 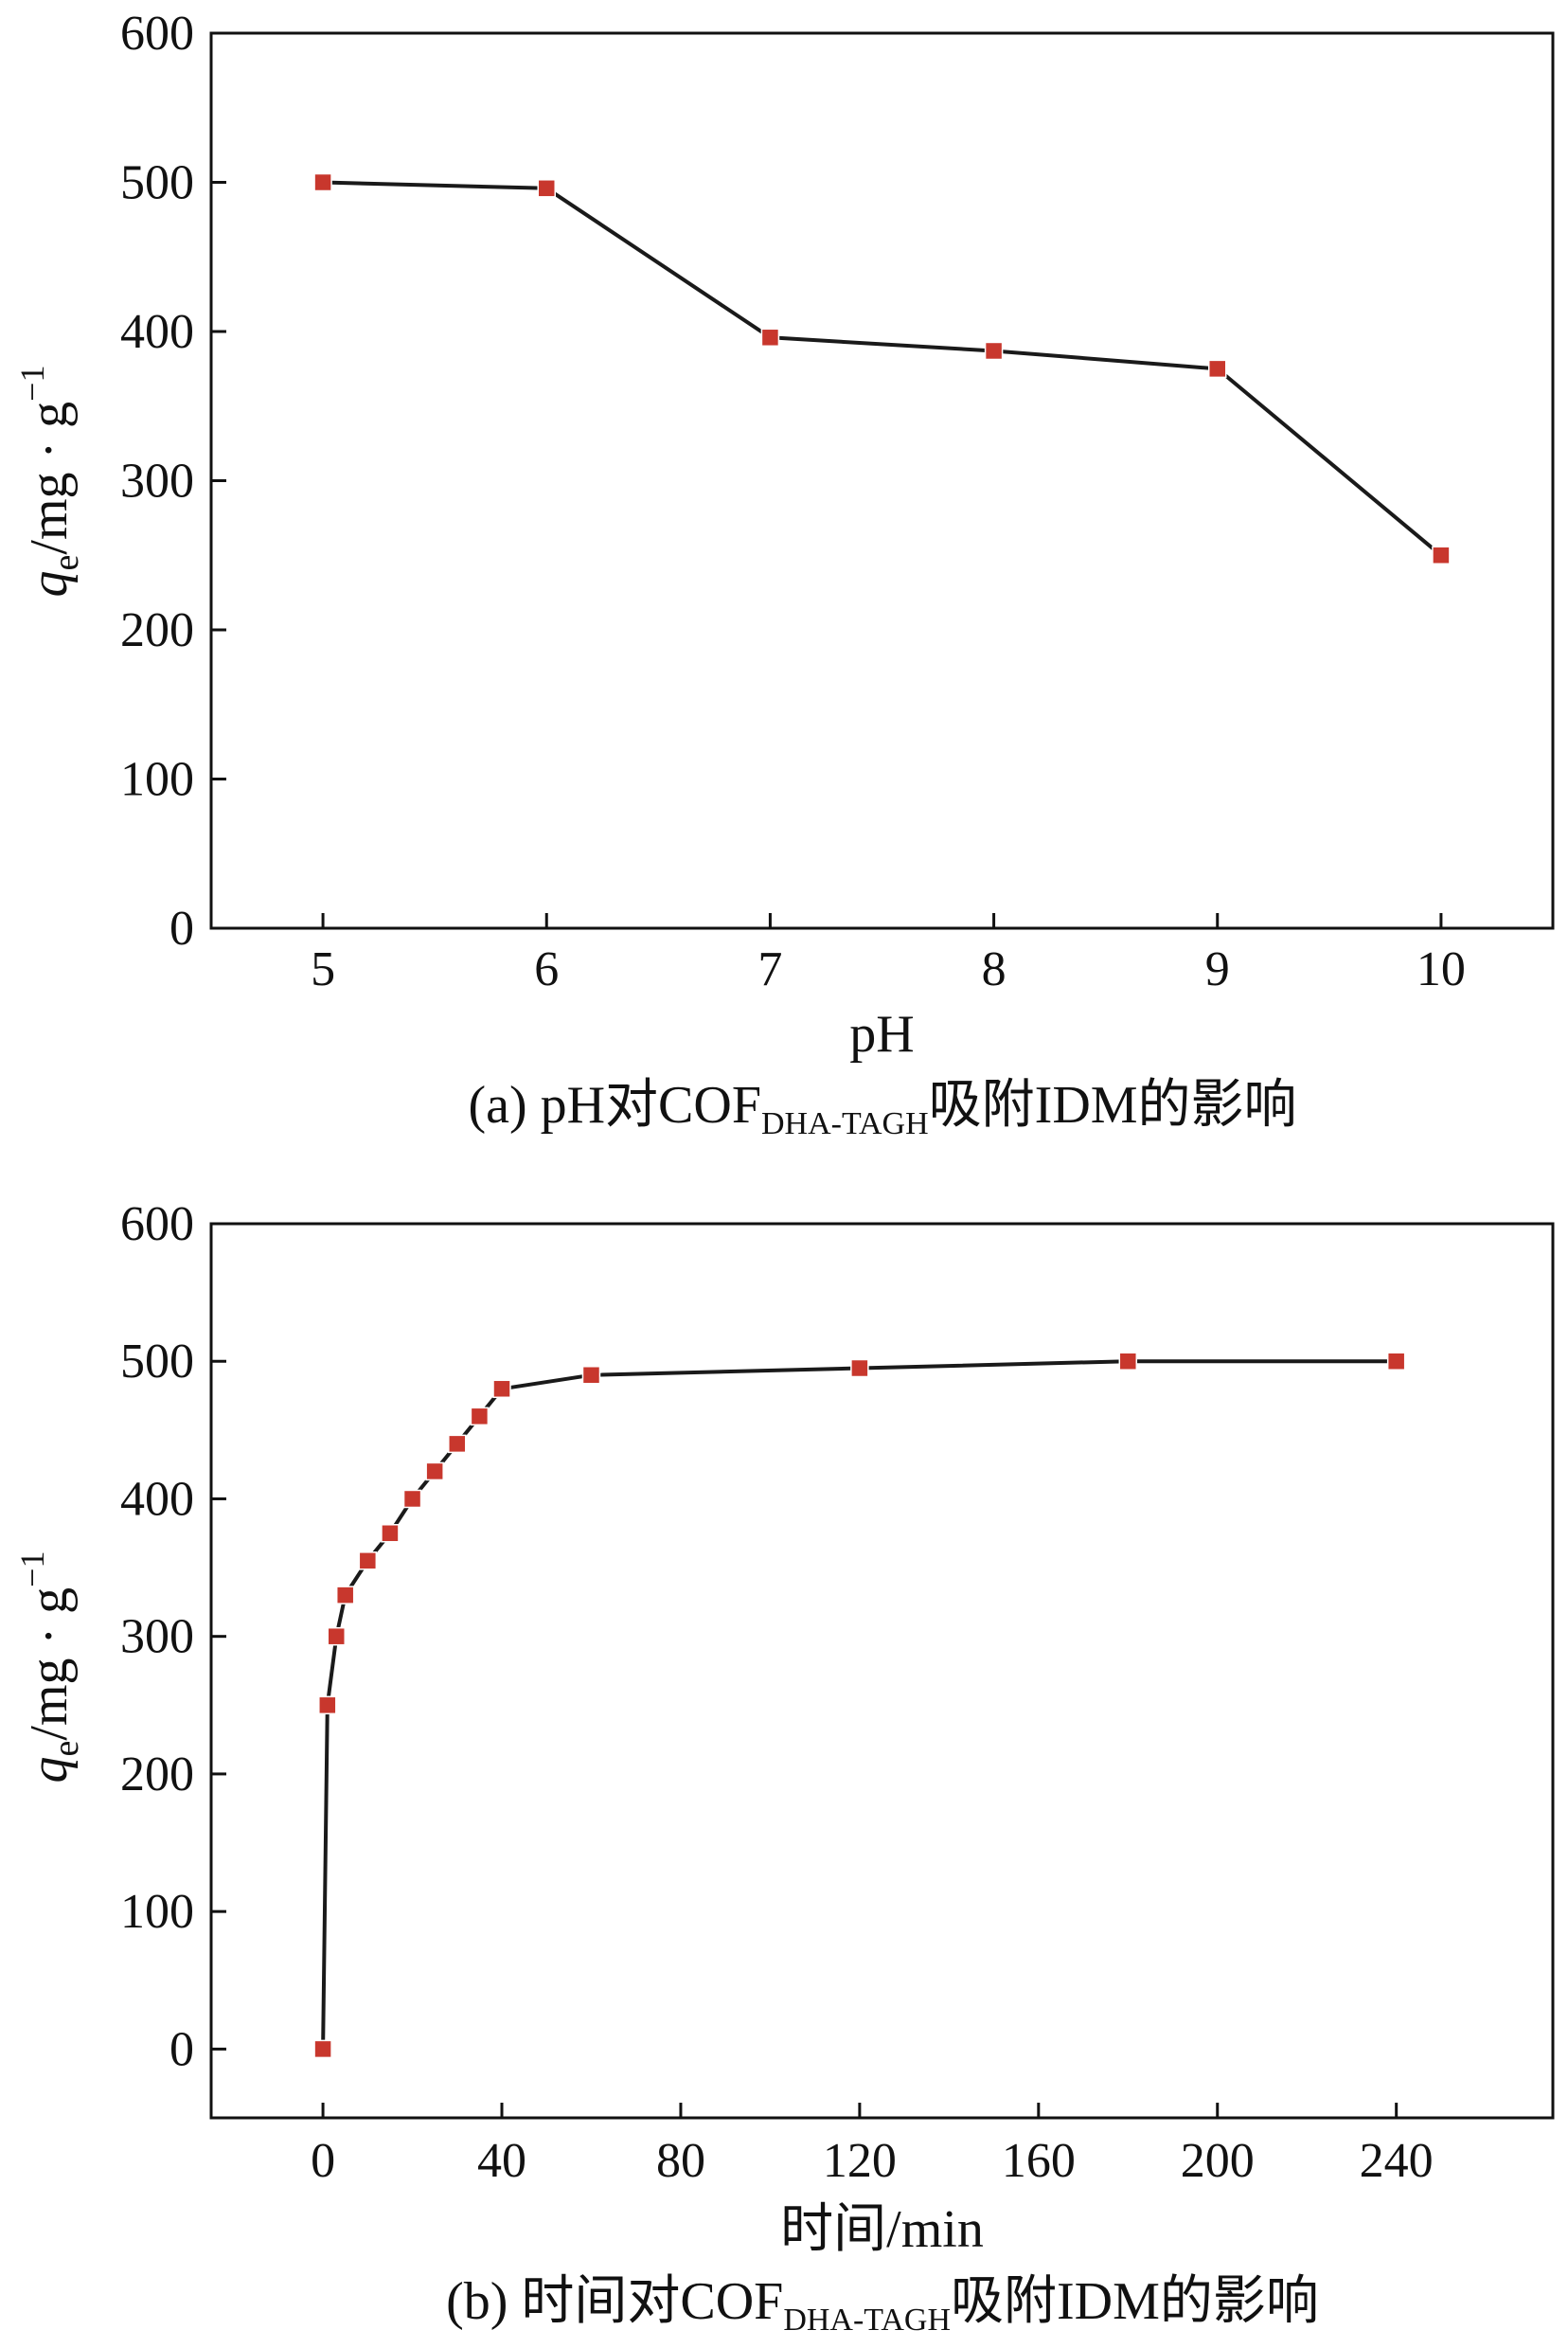 What do you see at coordinates (323, 969) in the screenshot?
I see `x-tick-label: 5` at bounding box center [323, 969].